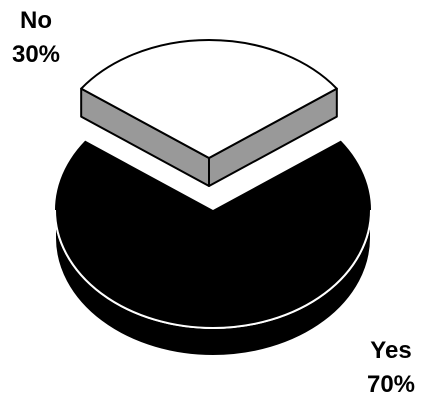 This screenshot has width=425, height=399. I want to click on slice-label-no-value: 30%, so click(36, 54).